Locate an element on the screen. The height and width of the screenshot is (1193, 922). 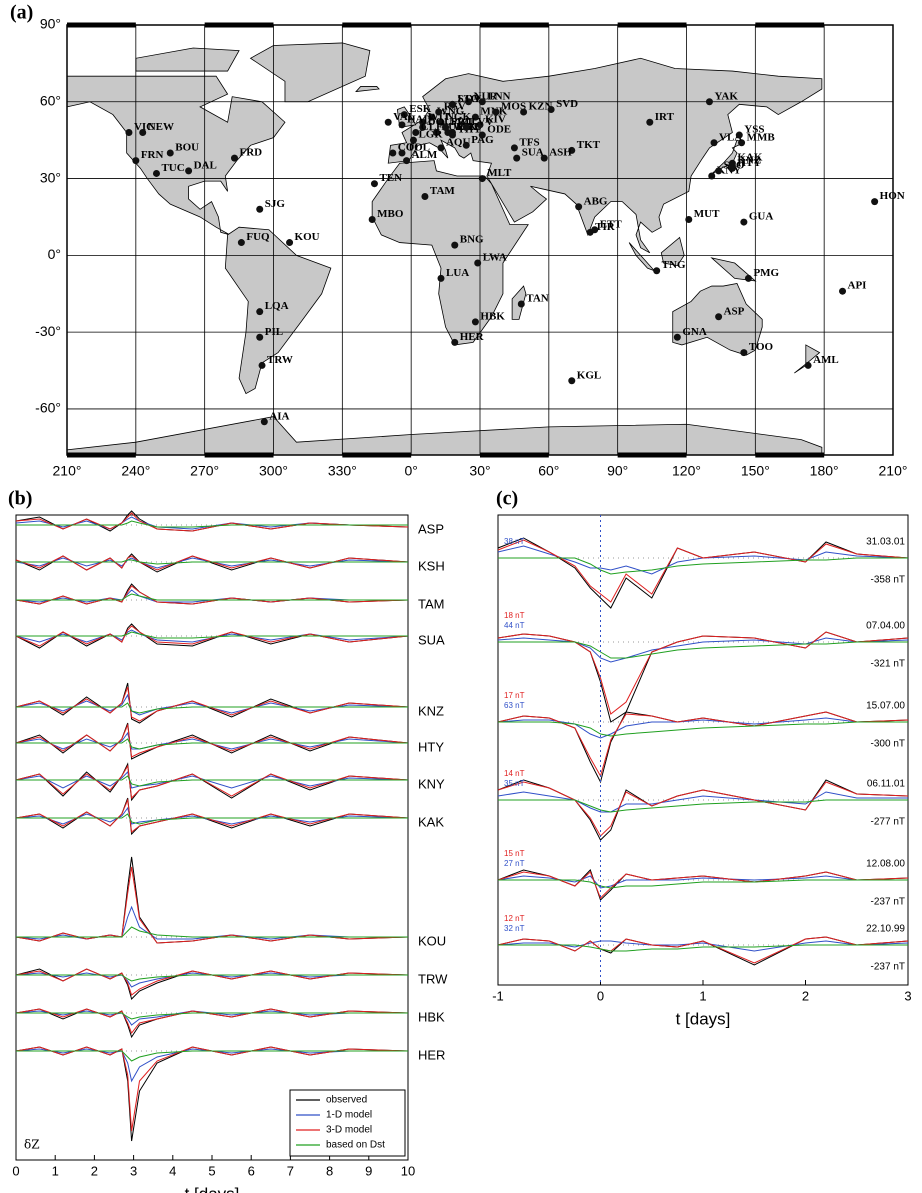
x-tick-label: 210° is located at coordinates (67, 471).